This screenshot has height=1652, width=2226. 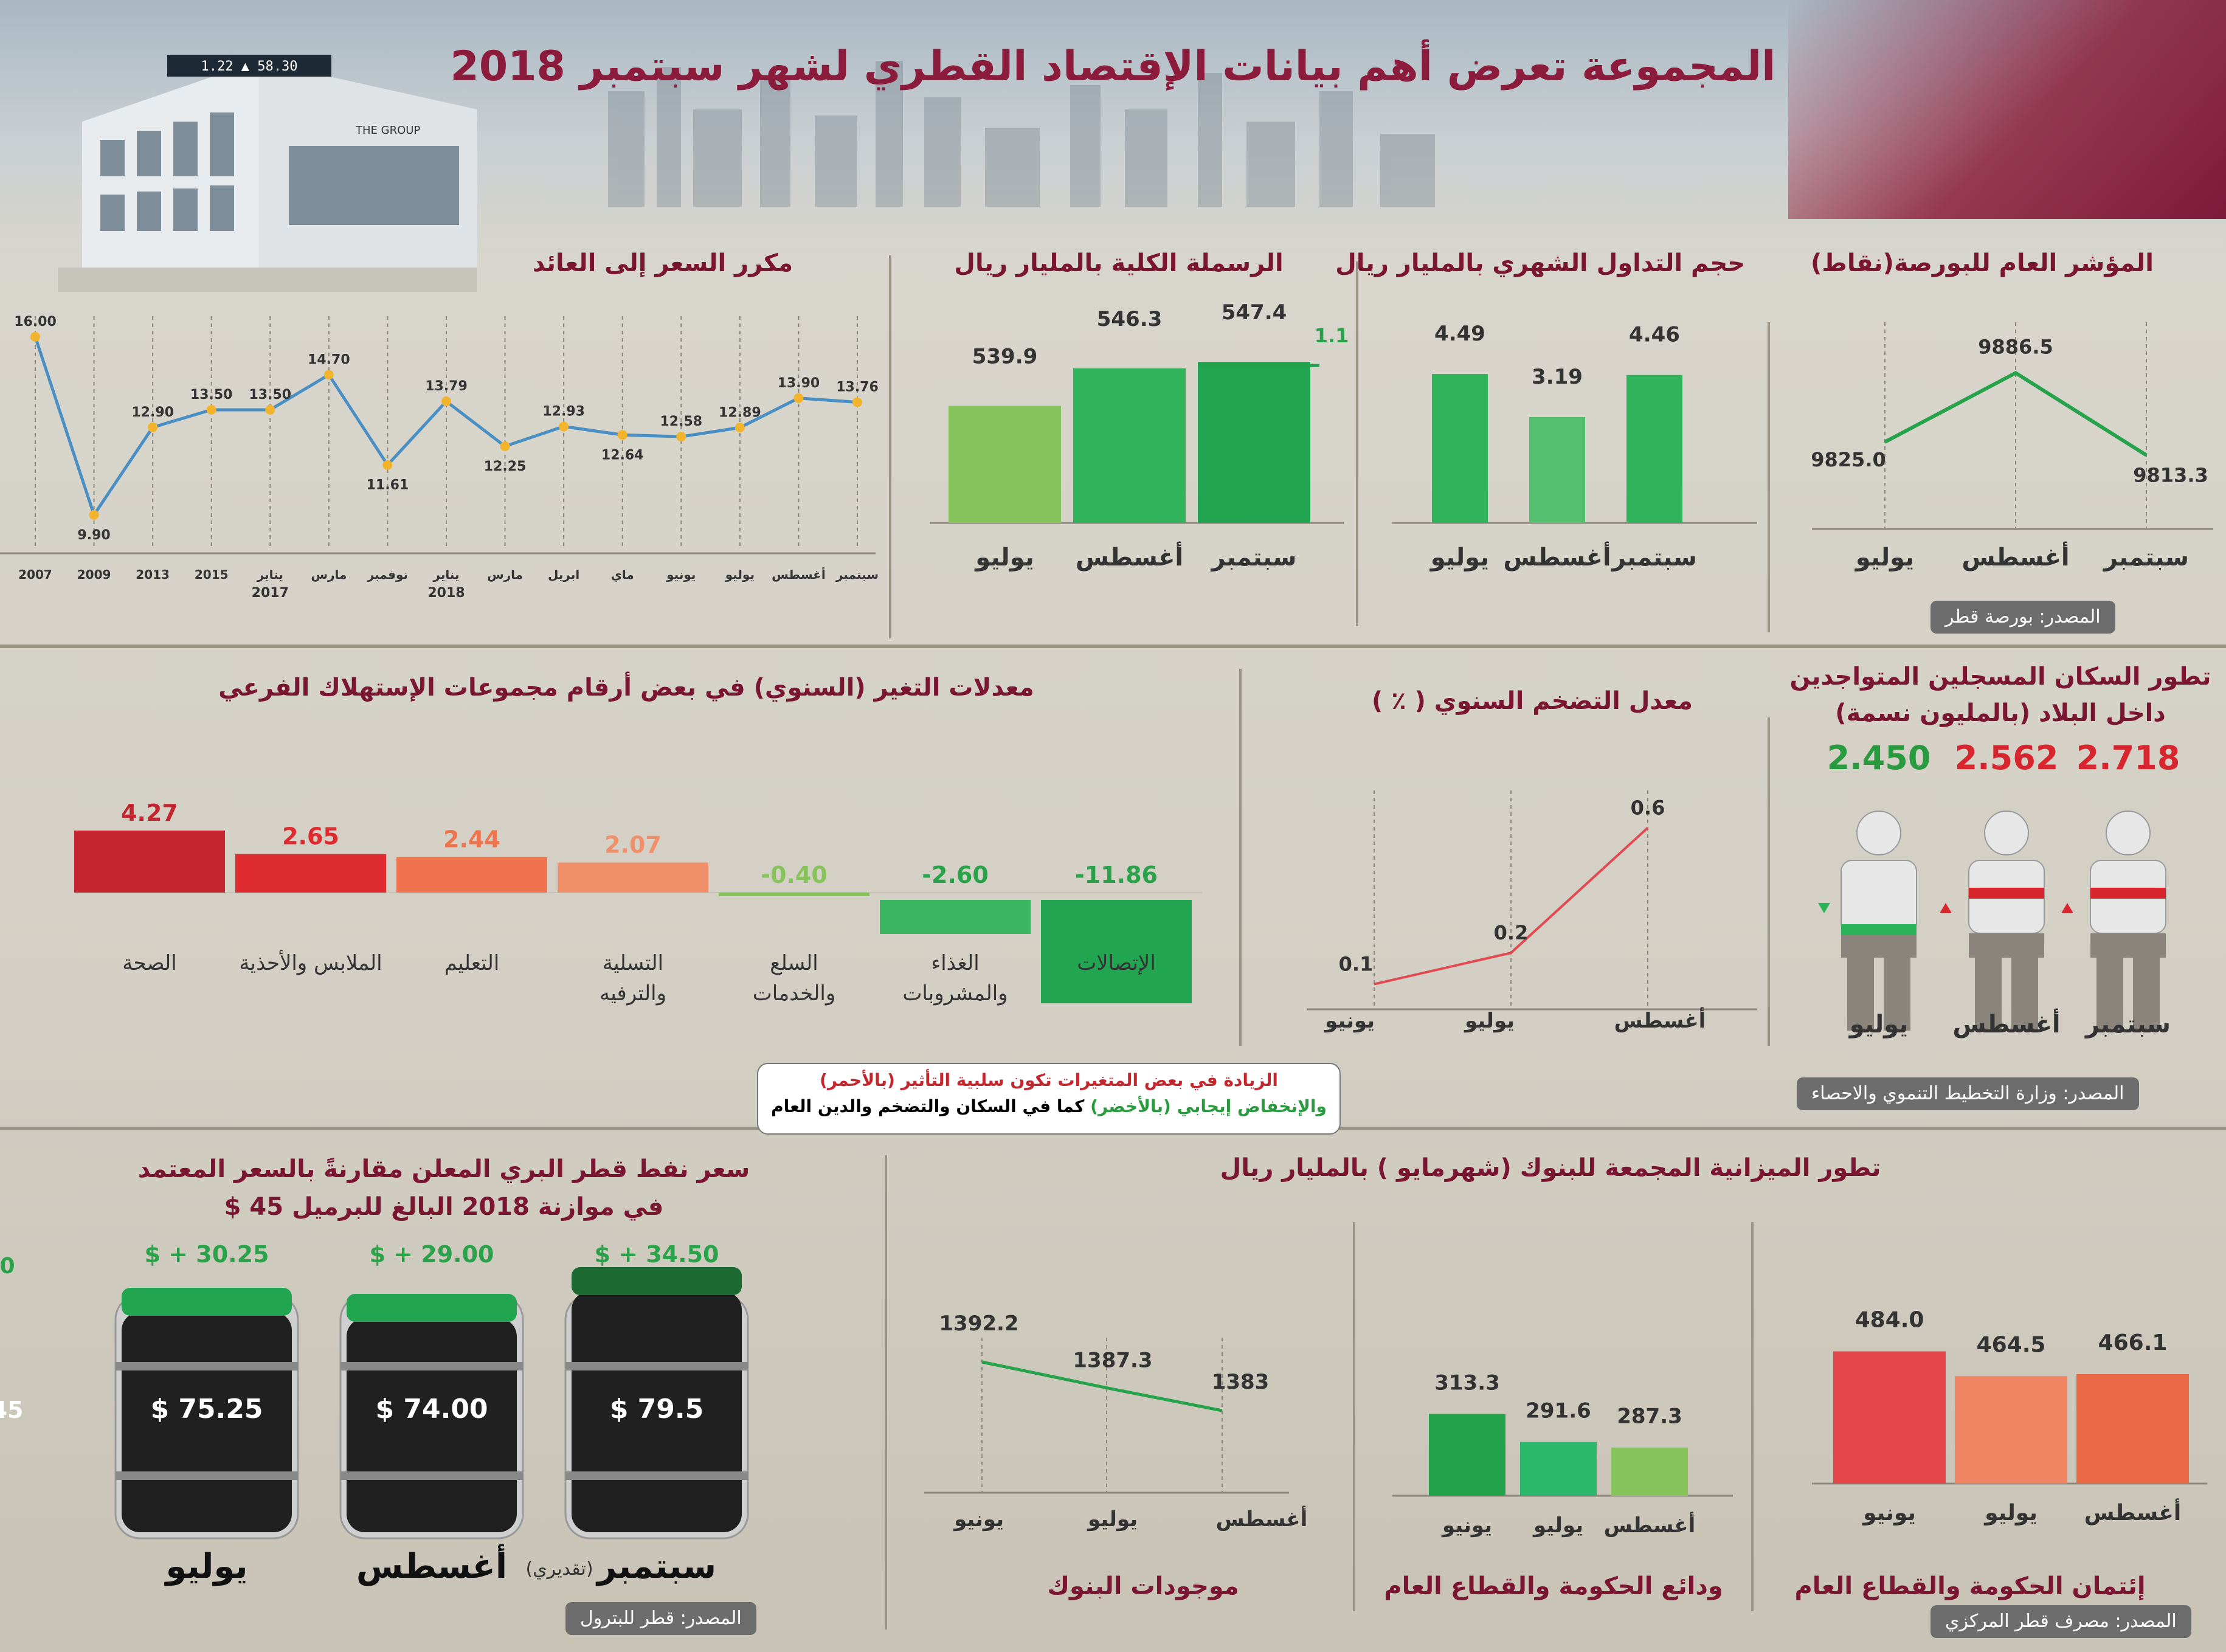 I want to click on divider-row1, so click(x=1113, y=646).